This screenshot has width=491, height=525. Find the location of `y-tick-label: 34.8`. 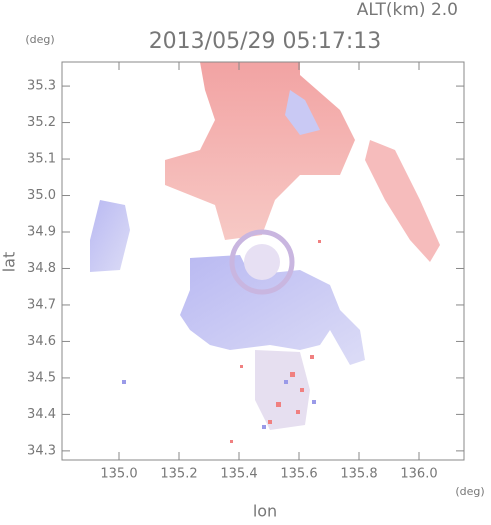

y-tick-label: 34.8 is located at coordinates (41, 268).